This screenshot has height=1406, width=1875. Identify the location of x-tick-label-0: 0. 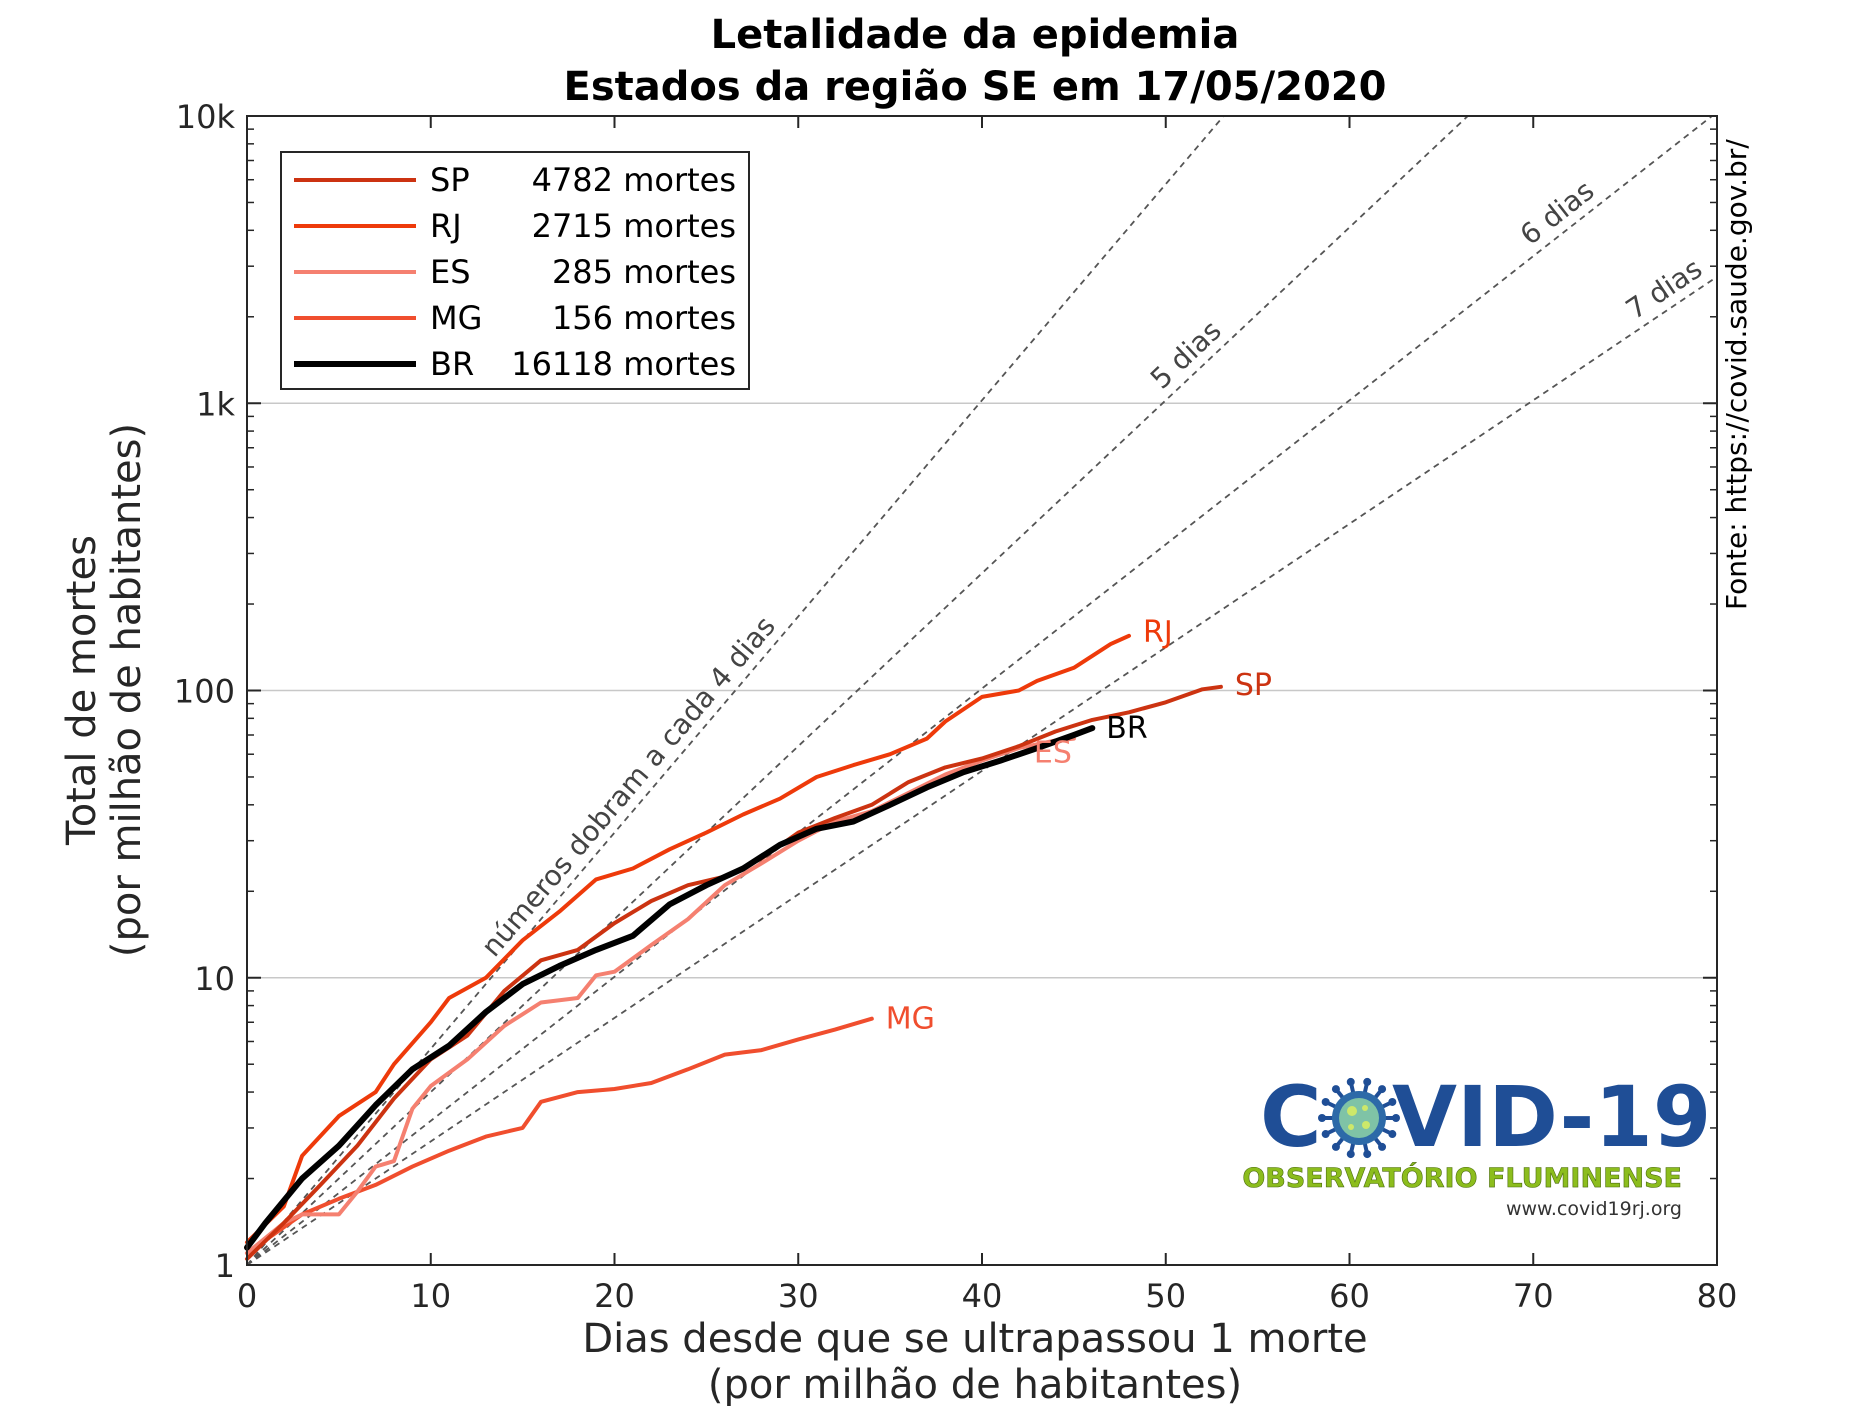
(247, 1296).